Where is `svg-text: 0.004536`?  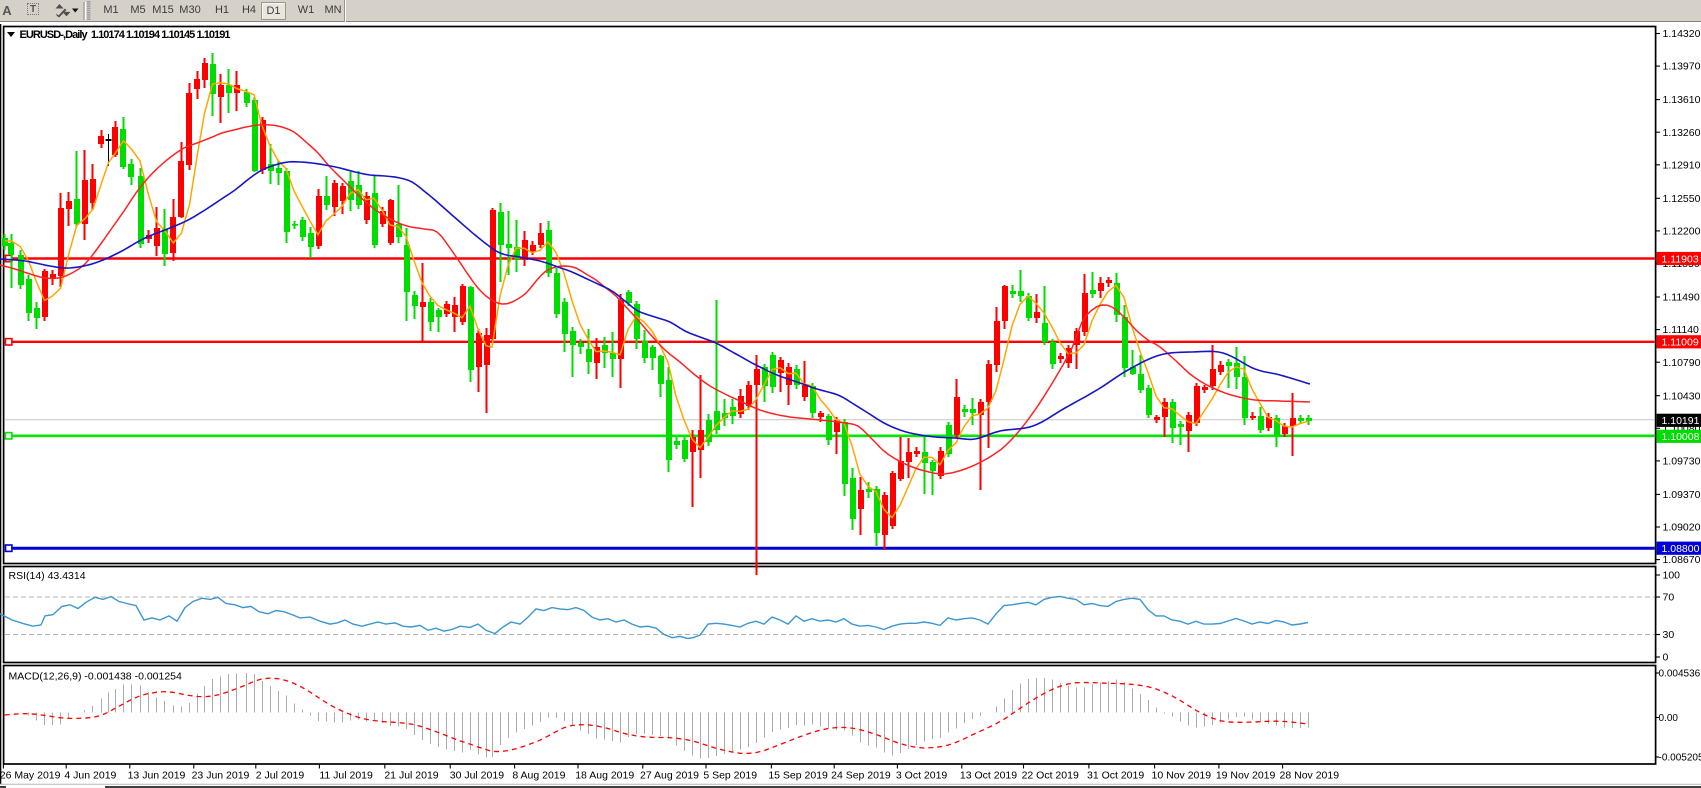
svg-text: 0.004536 is located at coordinates (1680, 674).